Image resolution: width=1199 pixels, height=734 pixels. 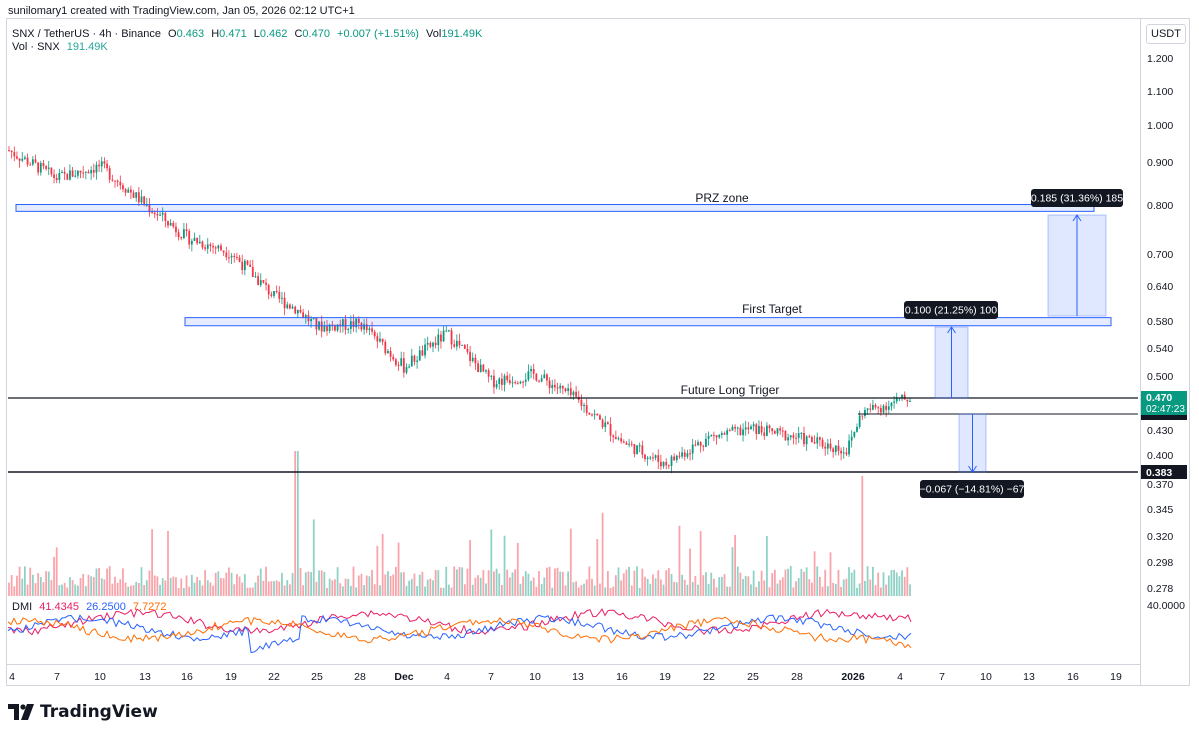 What do you see at coordinates (36, 47) in the screenshot?
I see `vol-line-label: Vol · SNX` at bounding box center [36, 47].